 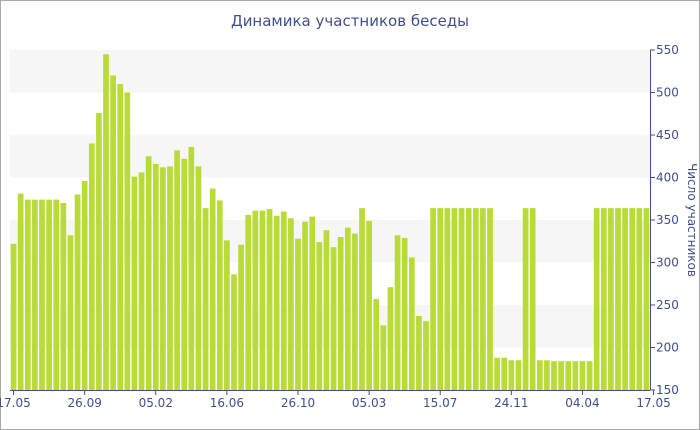 I want to click on y-tick-label: 350, so click(x=667, y=220).